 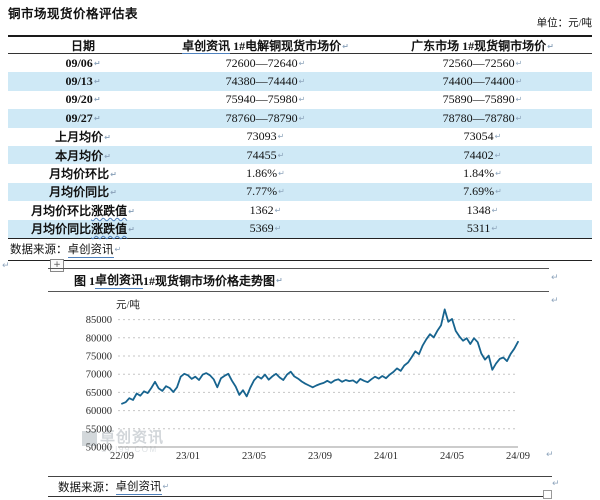 What do you see at coordinates (138, 486) in the screenshot?
I see `figure-source-link: 卓创资讯` at bounding box center [138, 486].